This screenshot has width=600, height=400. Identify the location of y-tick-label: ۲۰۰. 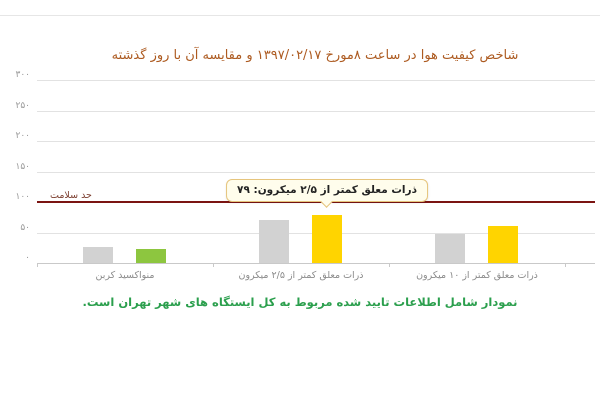
(22, 136).